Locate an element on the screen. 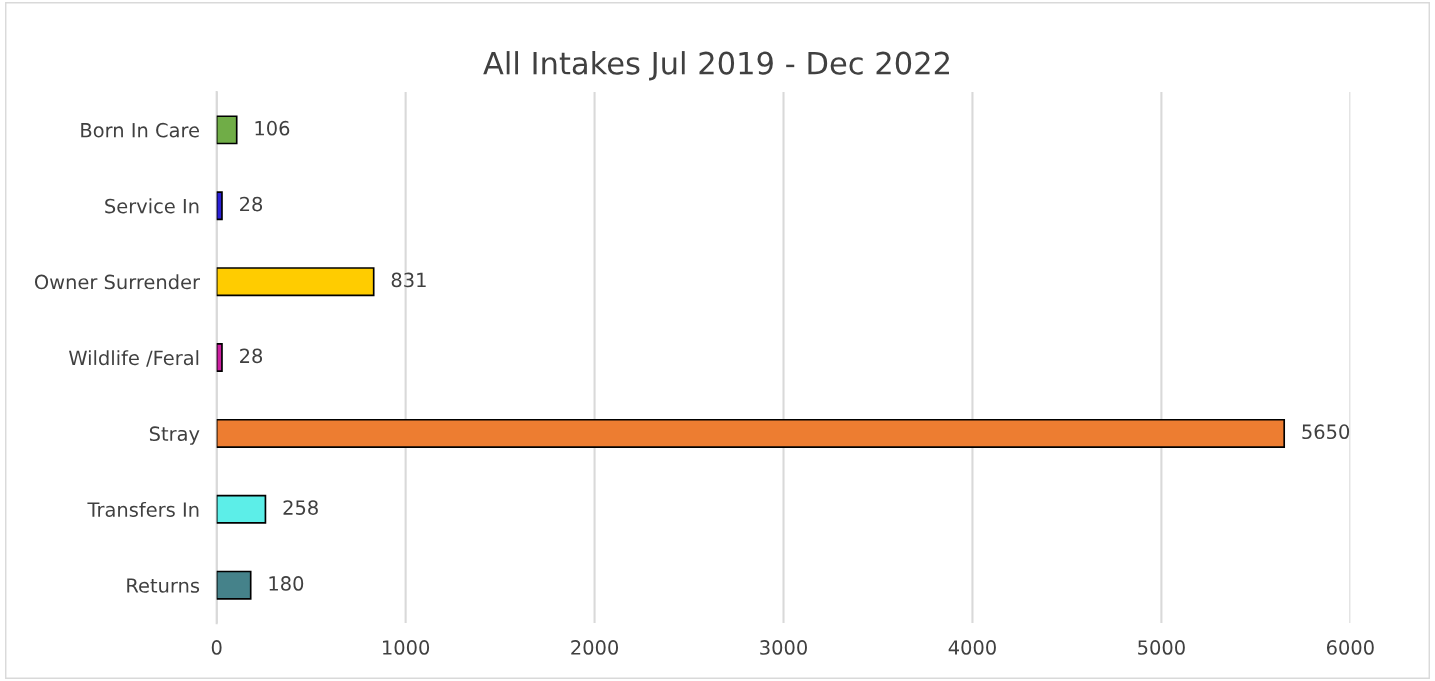 This screenshot has width=1435, height=681. y-tick-label: Transfers In is located at coordinates (143, 509).